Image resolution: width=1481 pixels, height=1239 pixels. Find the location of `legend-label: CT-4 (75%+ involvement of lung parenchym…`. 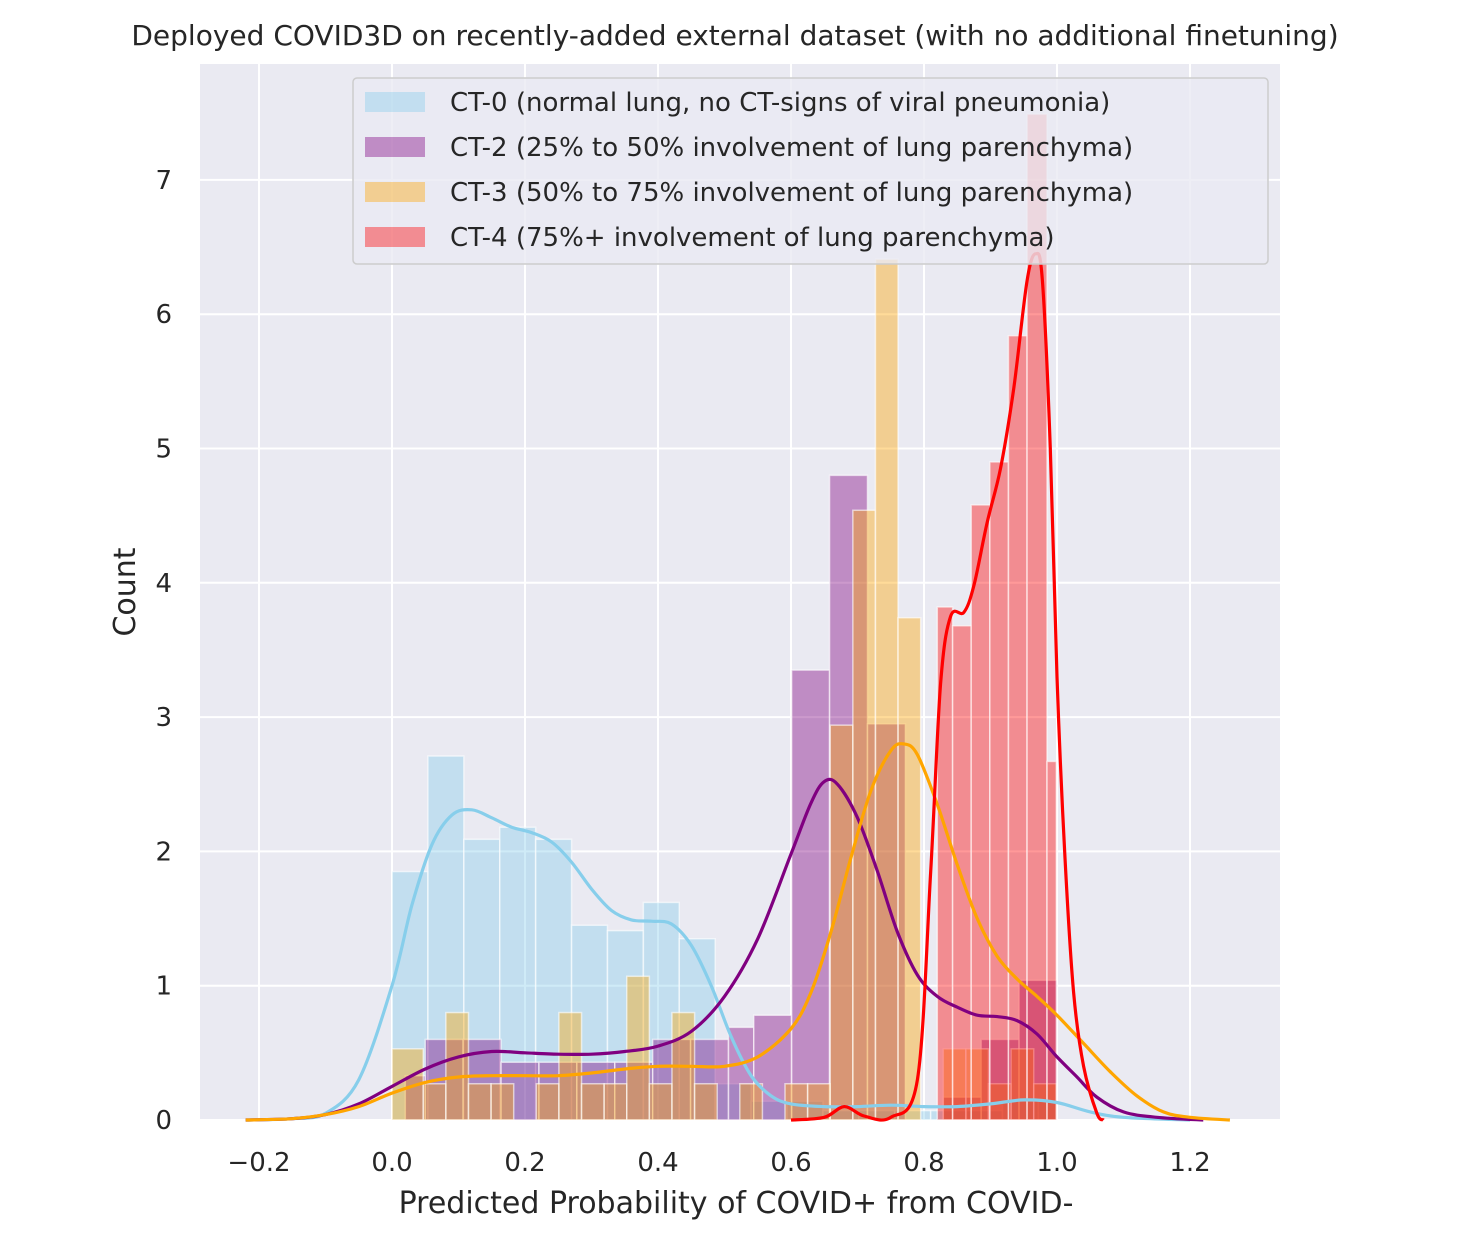

legend-label: CT-4 (75%+ involvement of lung parenchym… is located at coordinates (752, 238).